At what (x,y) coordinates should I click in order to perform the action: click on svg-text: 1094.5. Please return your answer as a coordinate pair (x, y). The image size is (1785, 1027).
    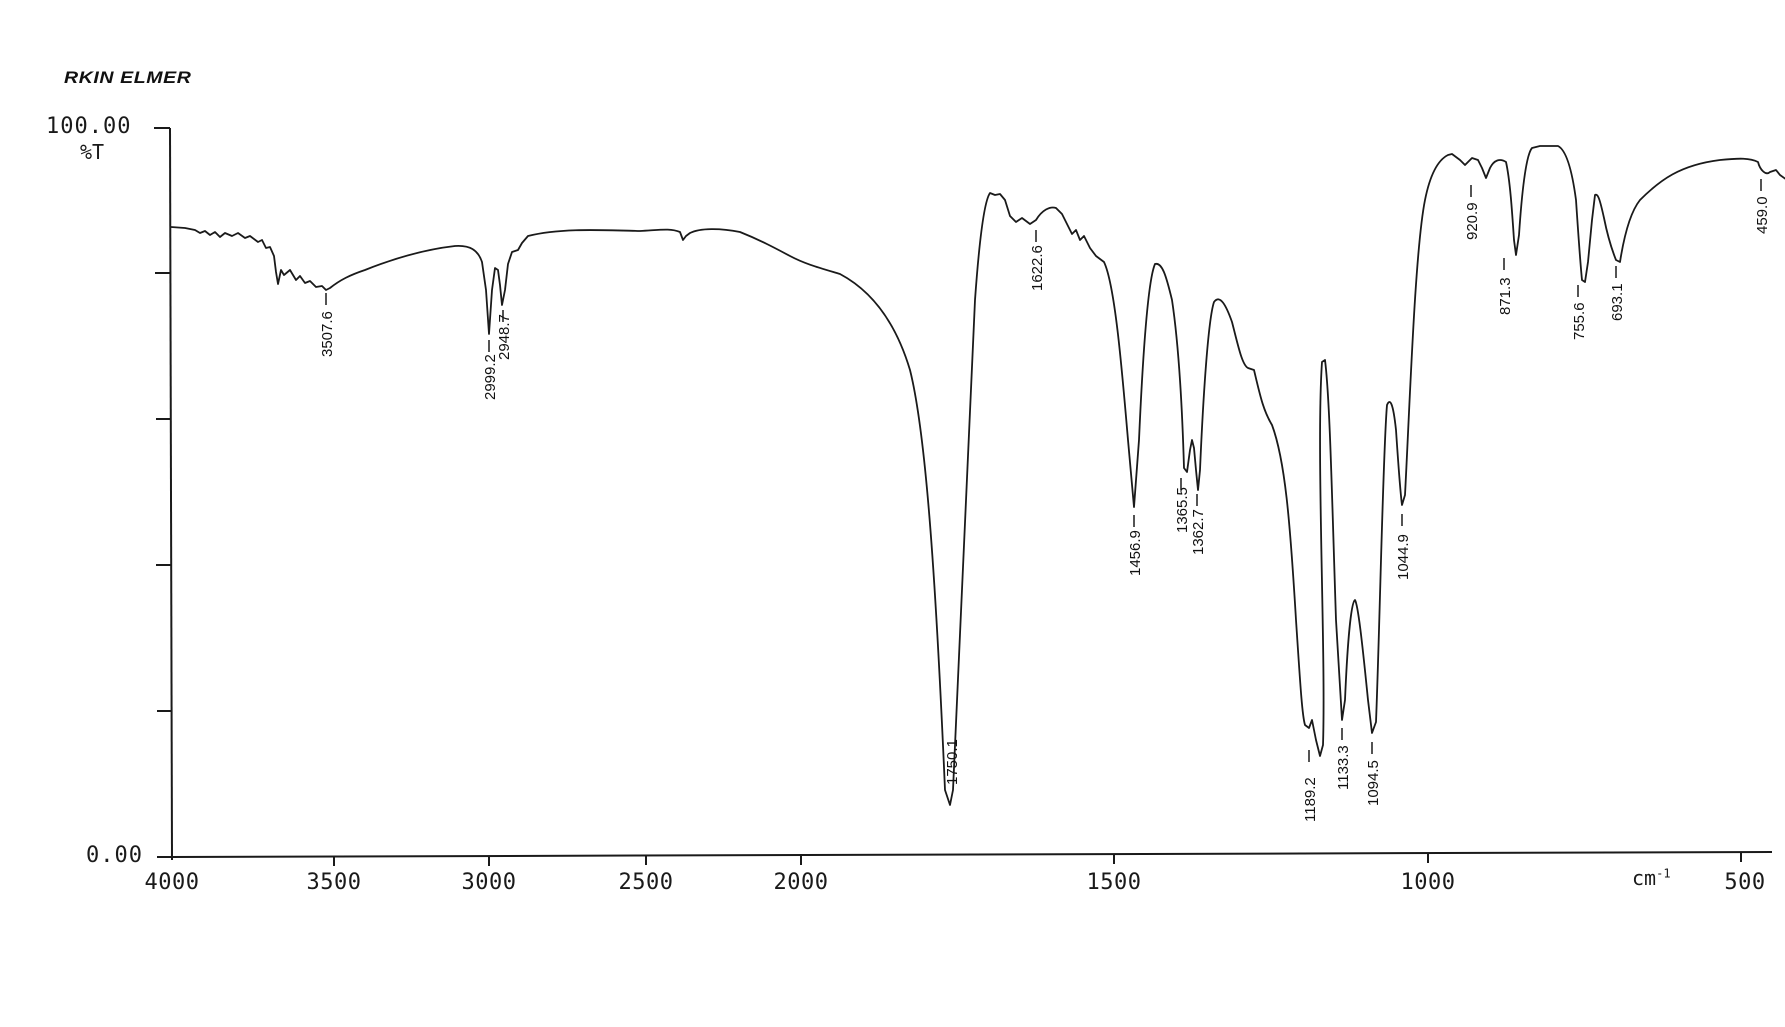
    Looking at the image, I should click on (1373, 783).